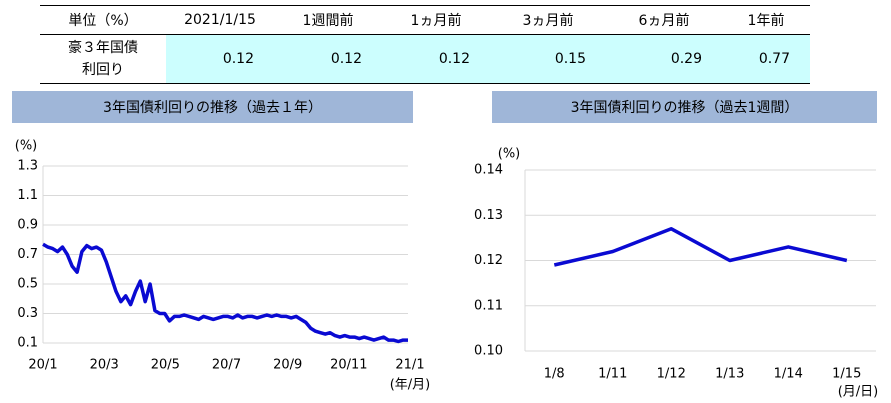 This screenshot has width=891, height=403. What do you see at coordinates (664, 20) in the screenshot?
I see `header-cell: 6ヵ月前` at bounding box center [664, 20].